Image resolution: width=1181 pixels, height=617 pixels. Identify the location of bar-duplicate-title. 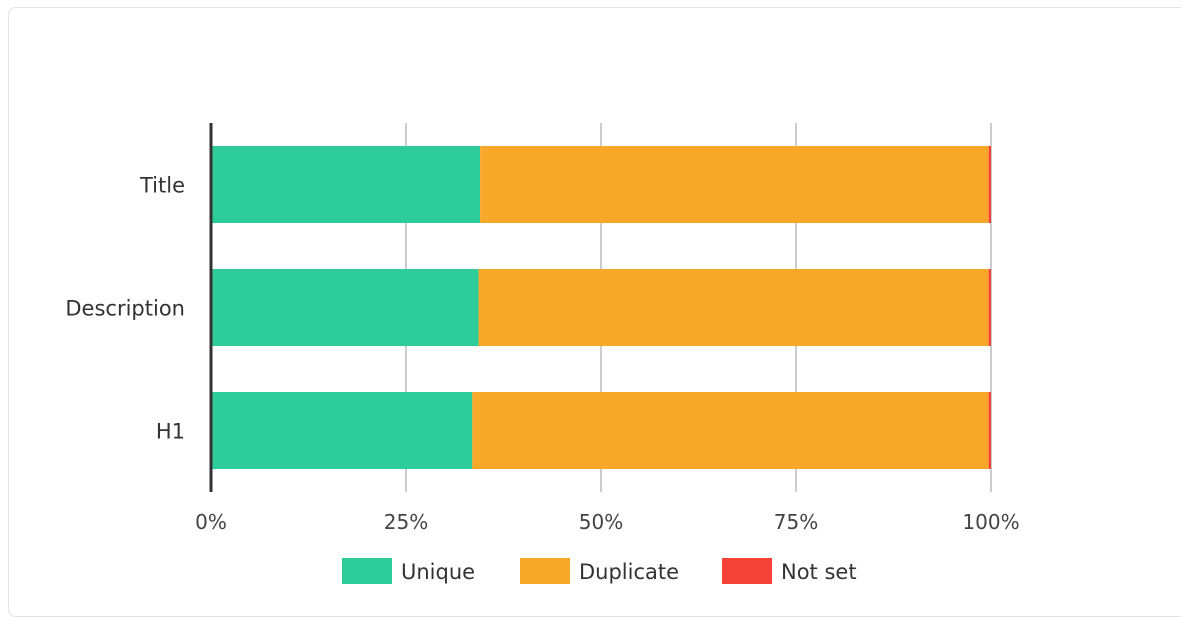
(734, 184).